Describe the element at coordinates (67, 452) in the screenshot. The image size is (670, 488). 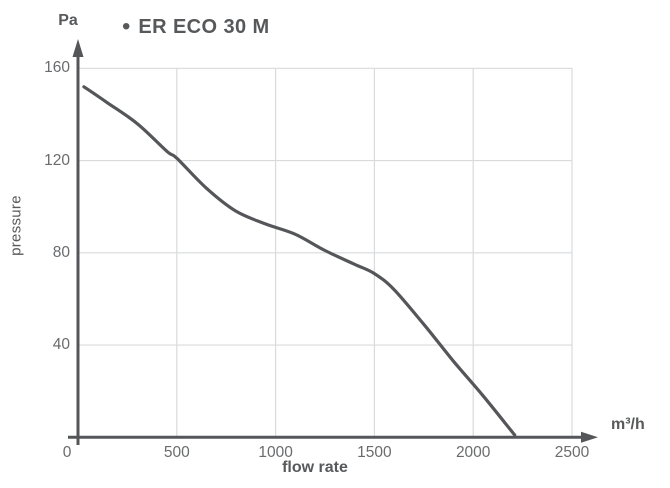
I see `x-tick-label: 0` at that location.